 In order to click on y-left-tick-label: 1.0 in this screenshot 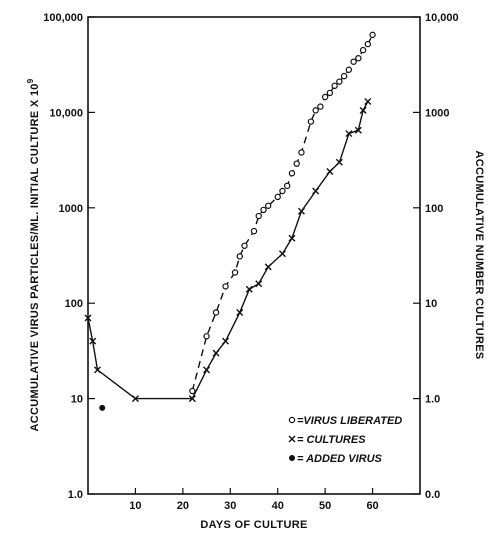, I will do `click(75, 495)`.